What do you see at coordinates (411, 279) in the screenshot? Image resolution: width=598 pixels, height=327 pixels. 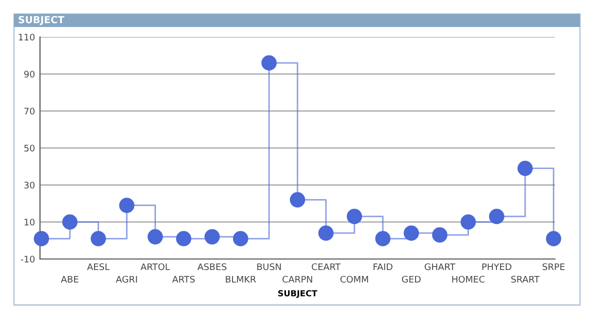 I see `x-tick-label: GED` at bounding box center [411, 279].